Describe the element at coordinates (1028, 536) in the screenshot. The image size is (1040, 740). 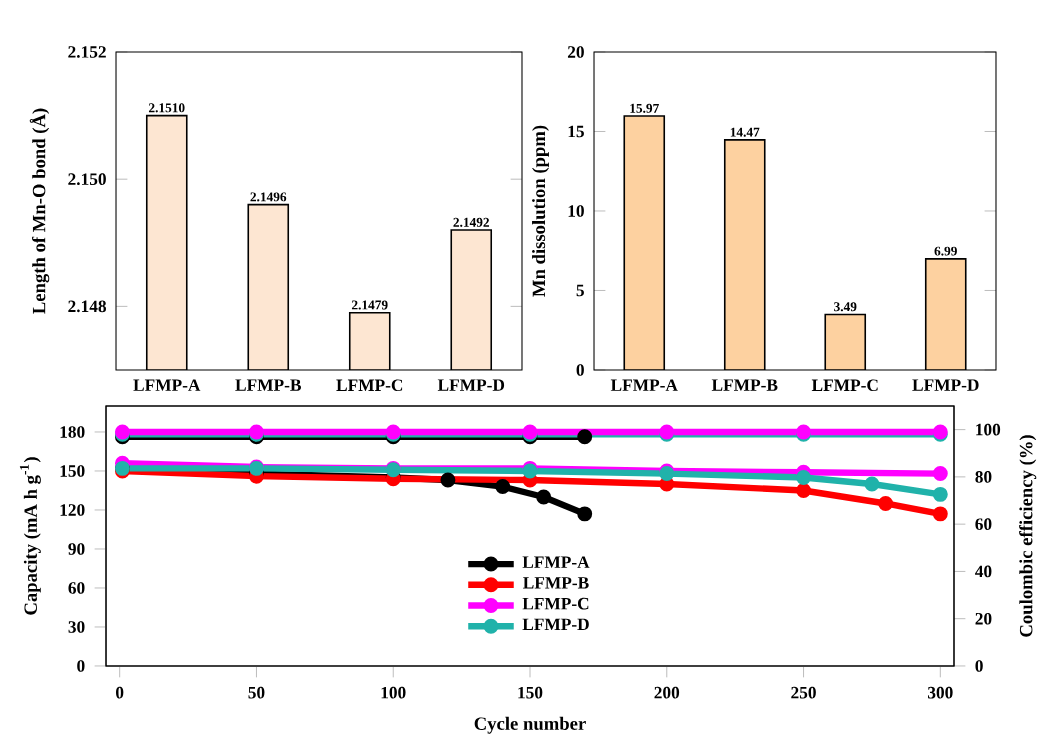
I see `y2-axis-title: Coulombic efficiency (%)` at that location.